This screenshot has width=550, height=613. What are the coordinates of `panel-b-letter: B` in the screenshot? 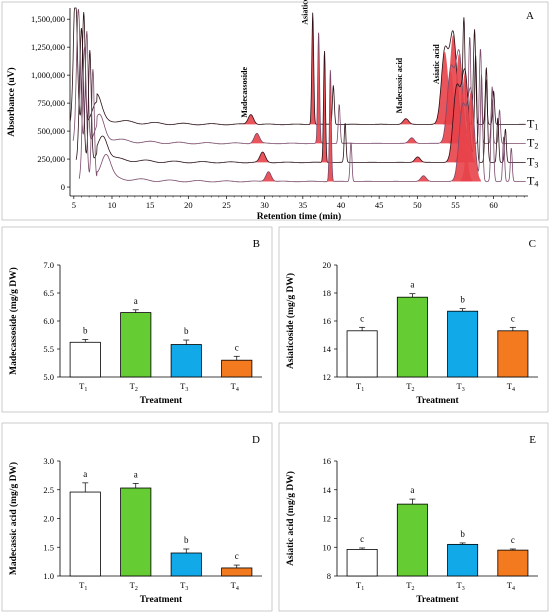 It's located at (256, 244).